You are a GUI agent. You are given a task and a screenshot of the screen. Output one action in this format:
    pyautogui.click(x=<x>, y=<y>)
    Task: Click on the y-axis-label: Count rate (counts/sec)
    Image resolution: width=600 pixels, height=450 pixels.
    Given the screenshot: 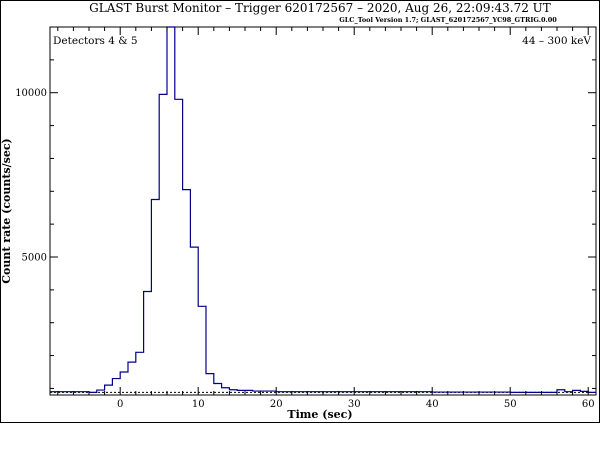 What is the action you would take?
    pyautogui.click(x=6, y=210)
    